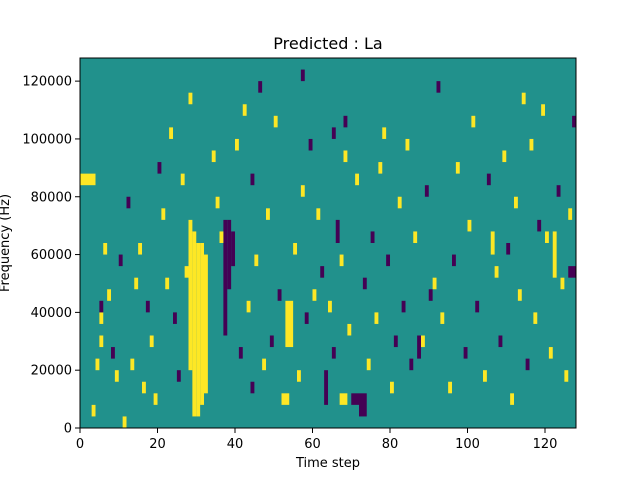 The height and width of the screenshot is (480, 640). I want to click on chart-title: Predicted : La, so click(327, 43).